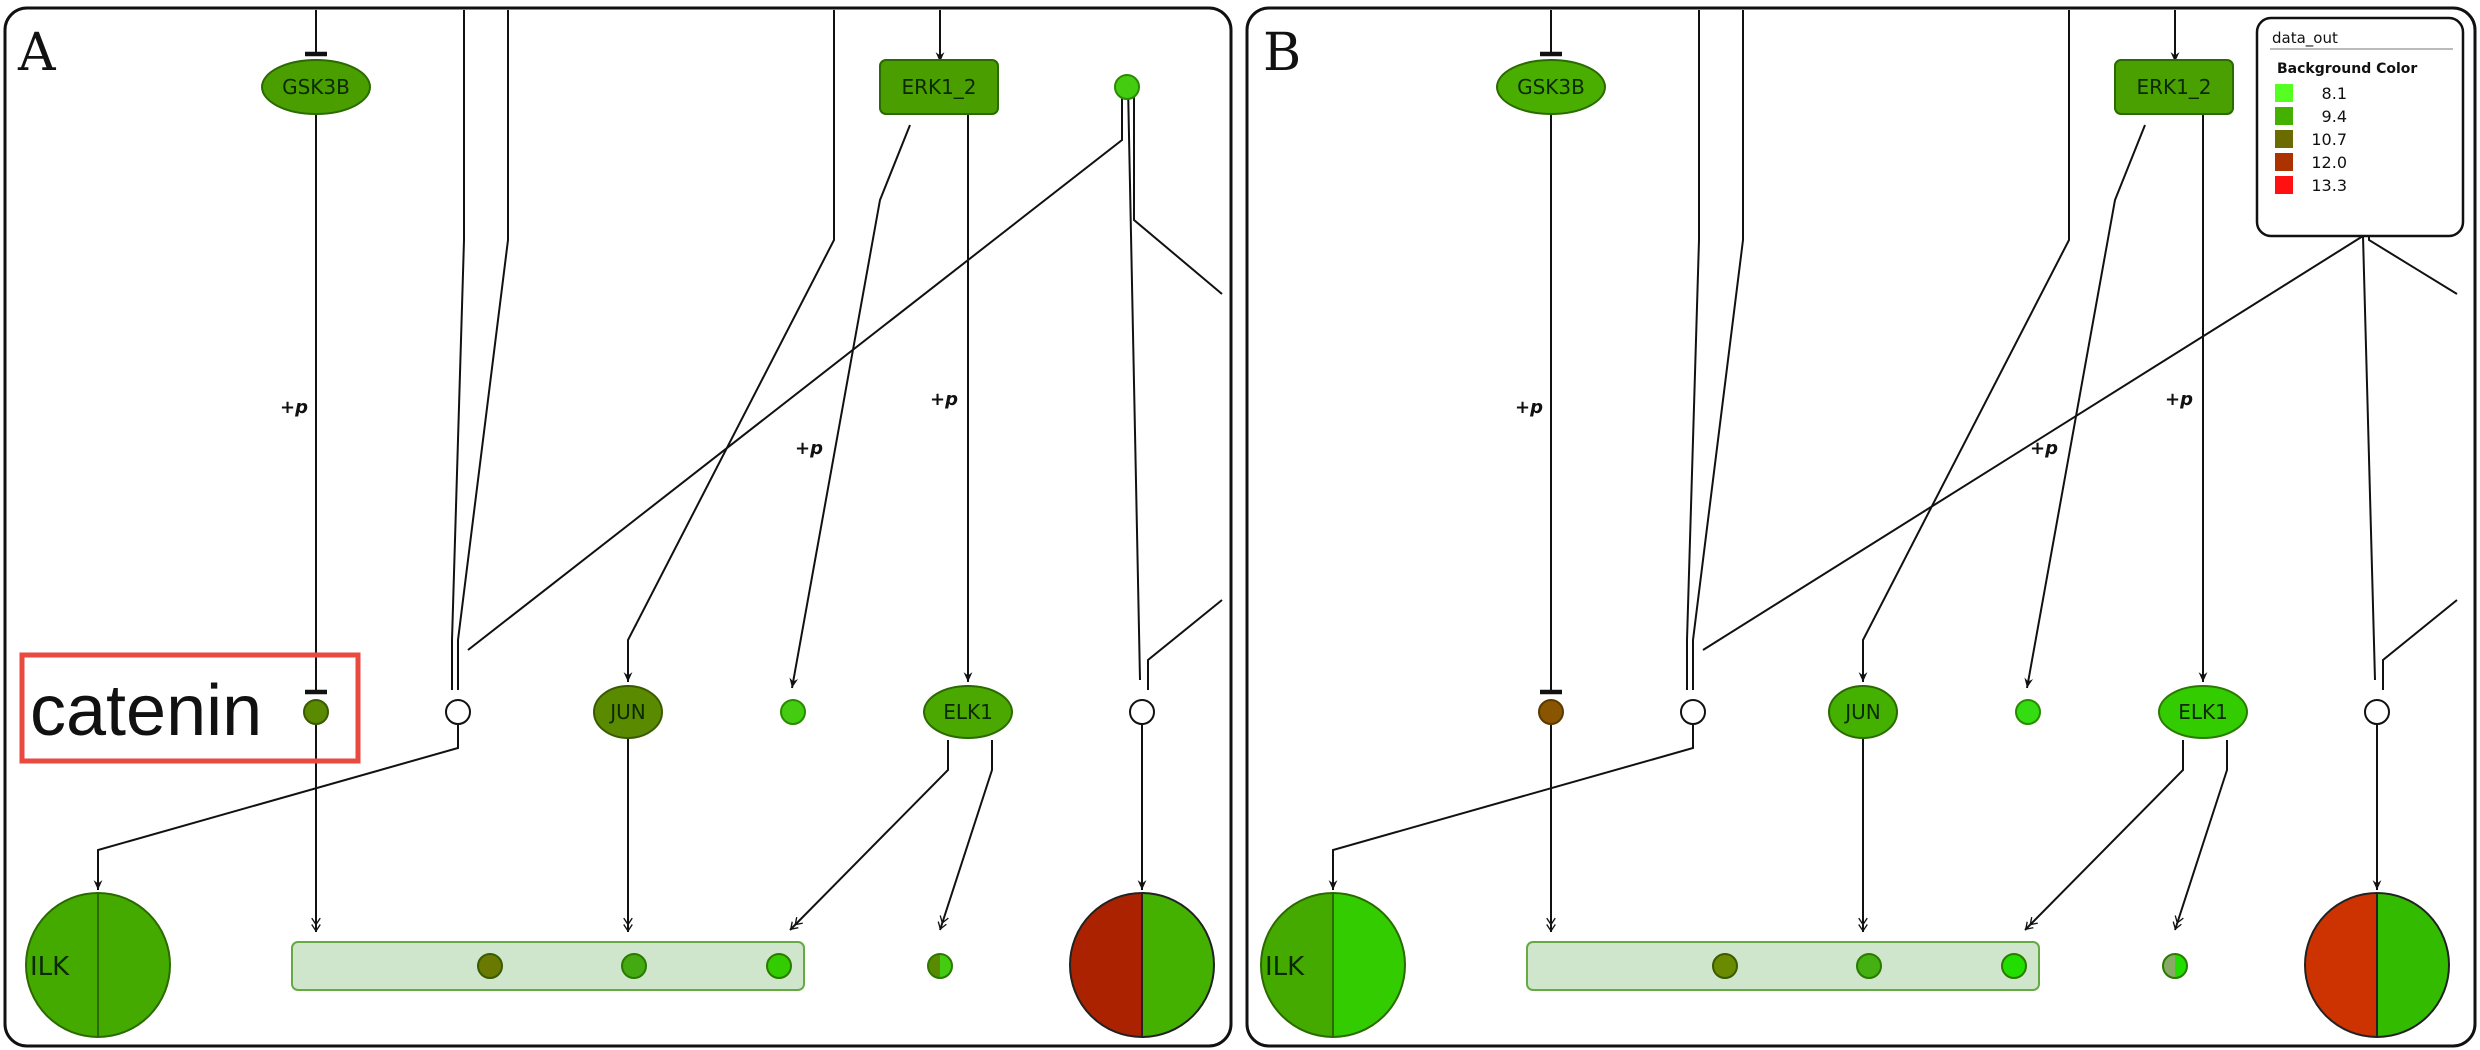  I want to click on legend-items: 8.1 9.4 10.7 12.0 13.3, so click(2311, 139).